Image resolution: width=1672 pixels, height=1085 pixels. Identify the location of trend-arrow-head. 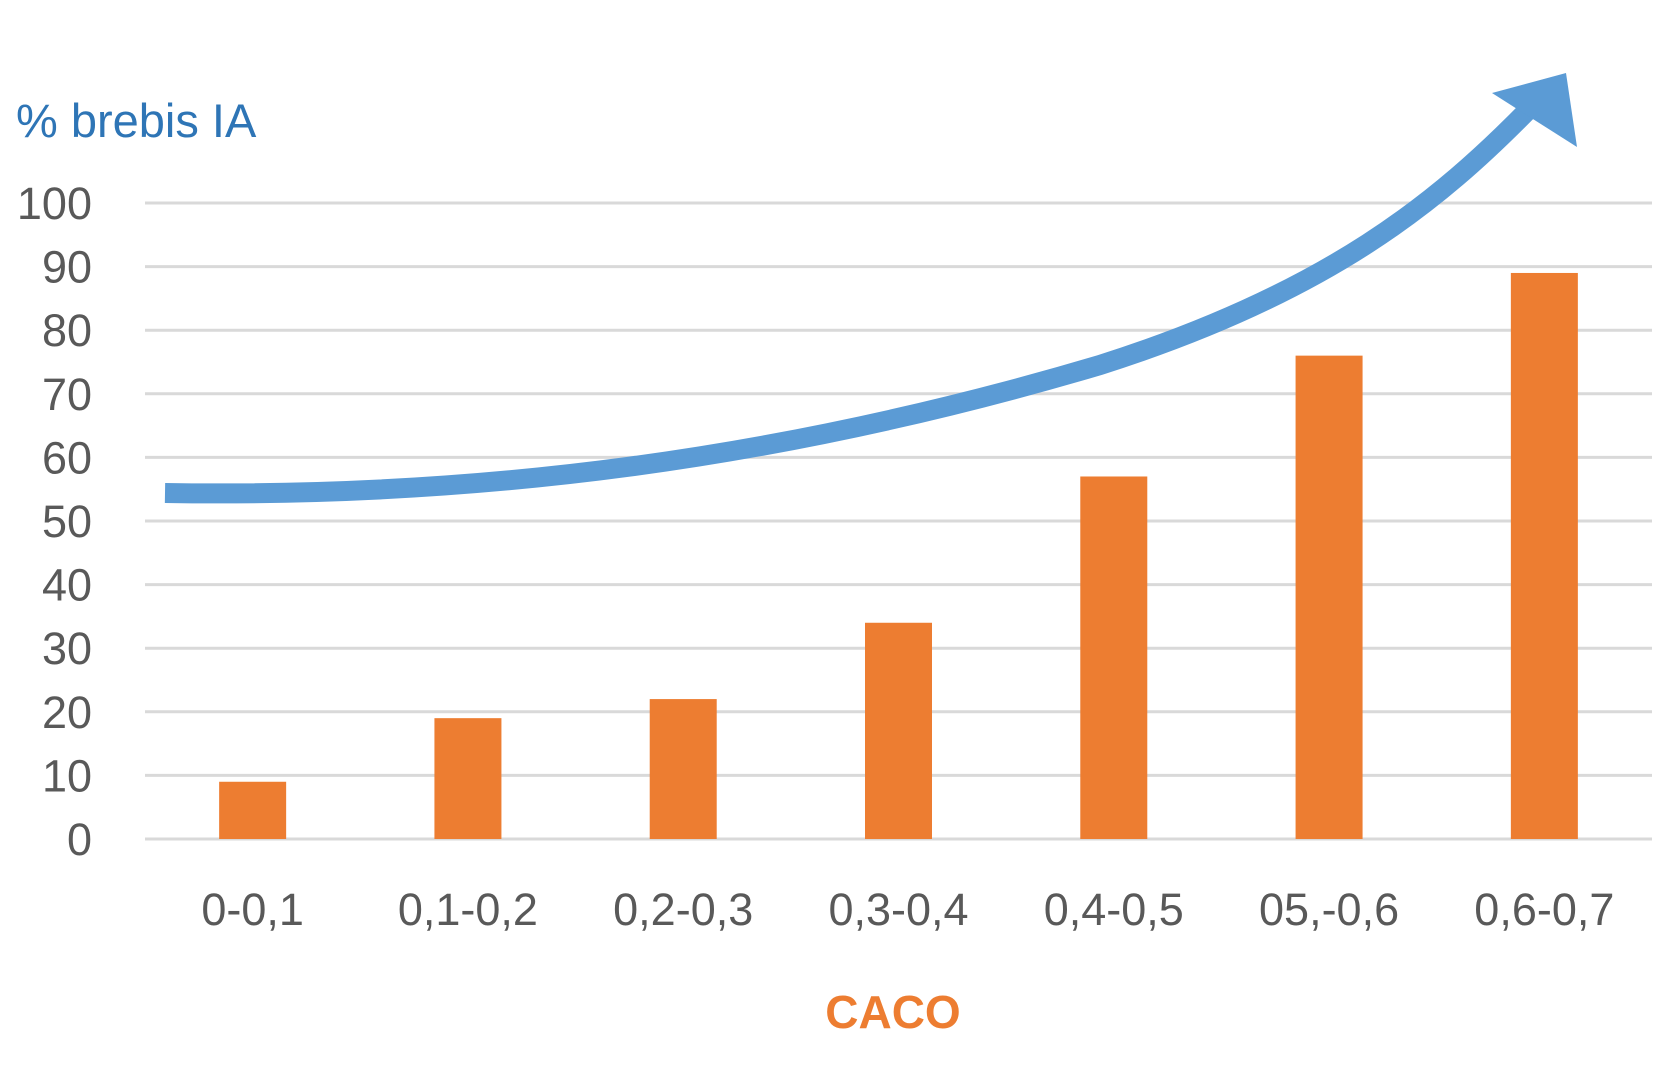
(1534, 110).